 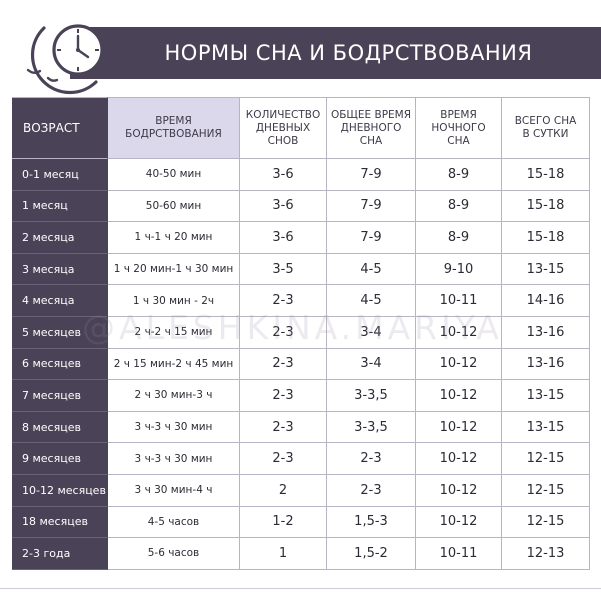 What do you see at coordinates (60, 554) in the screenshot?
I see `age-cell: 2-3 года` at bounding box center [60, 554].